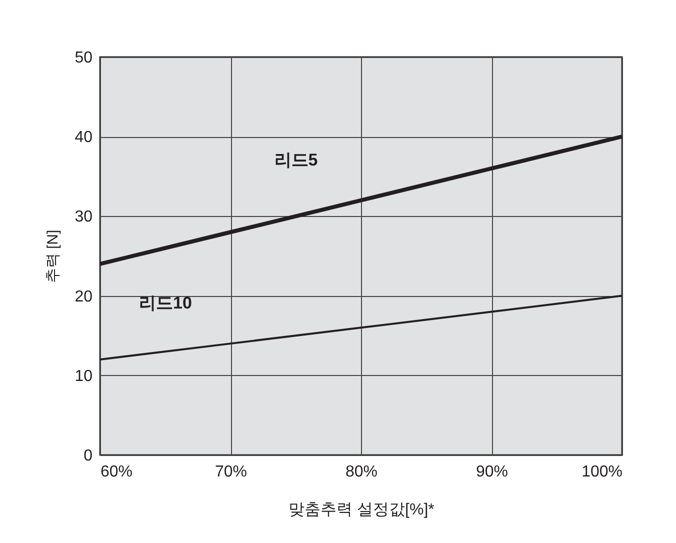 The height and width of the screenshot is (543, 676). I want to click on x-tick-label: 90%, so click(492, 472).